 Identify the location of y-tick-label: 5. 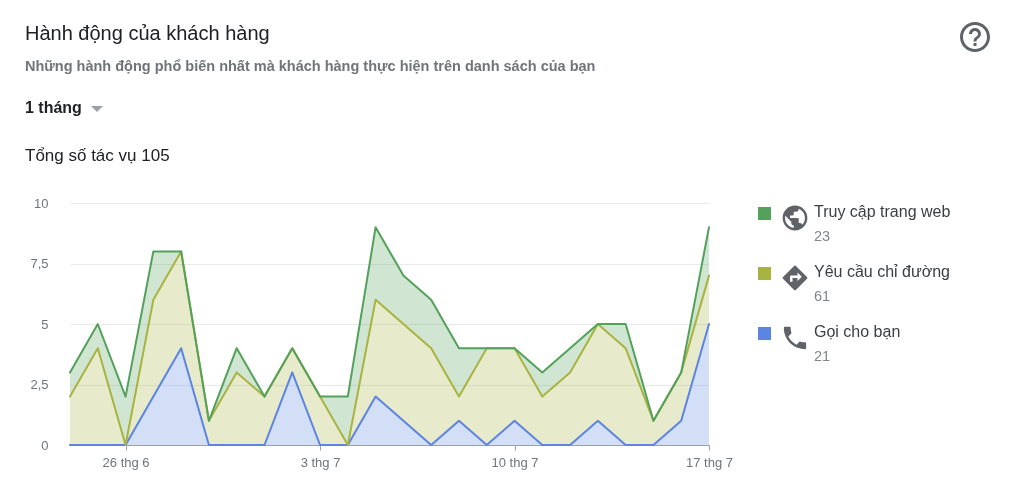
(45, 324).